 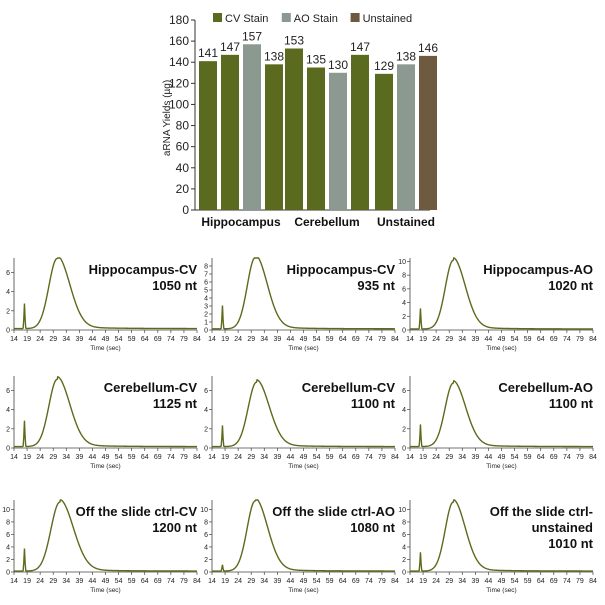 I want to click on y-tick-label: 160, so click(x=179, y=41).